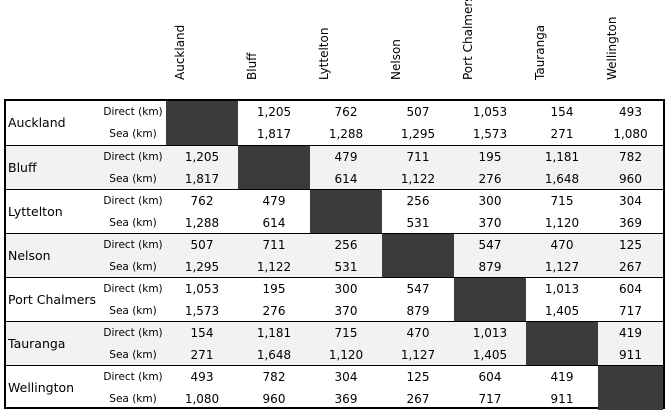  What do you see at coordinates (418, 223) in the screenshot?
I see `sea-distance-cell: 531` at bounding box center [418, 223].